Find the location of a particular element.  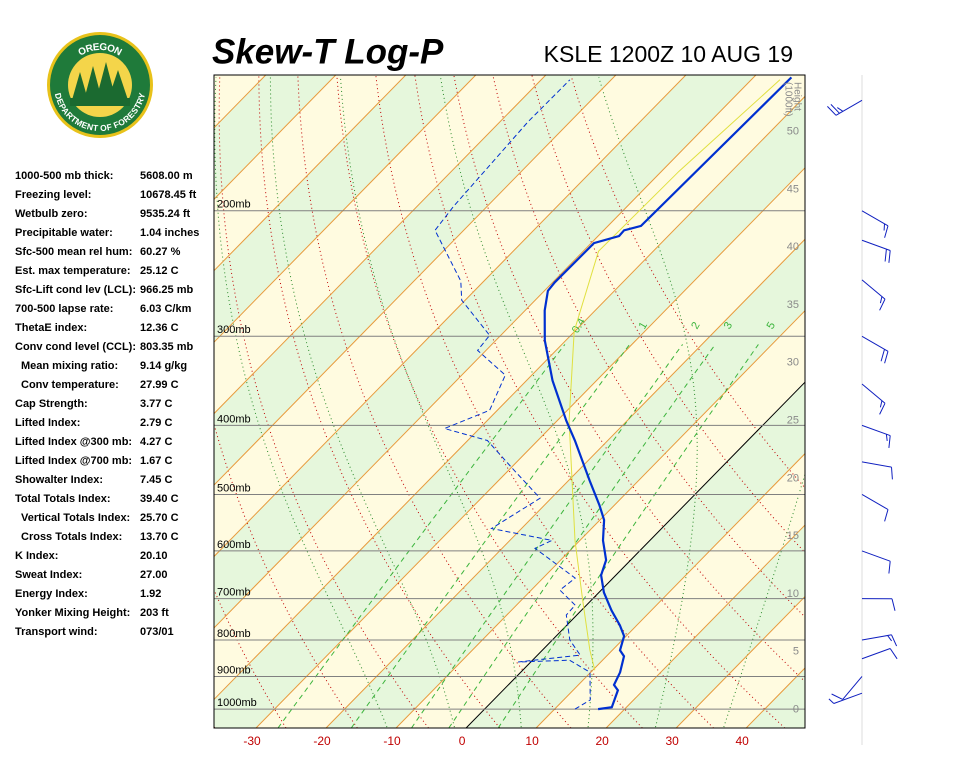

pressure-label: 600mb is located at coordinates (234, 545).